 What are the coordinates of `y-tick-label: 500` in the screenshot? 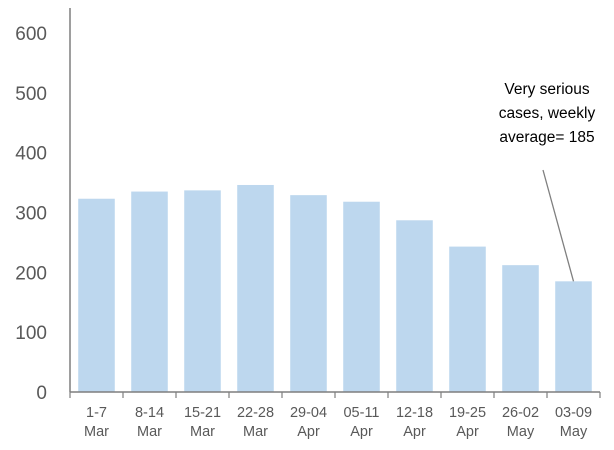 It's located at (31, 94).